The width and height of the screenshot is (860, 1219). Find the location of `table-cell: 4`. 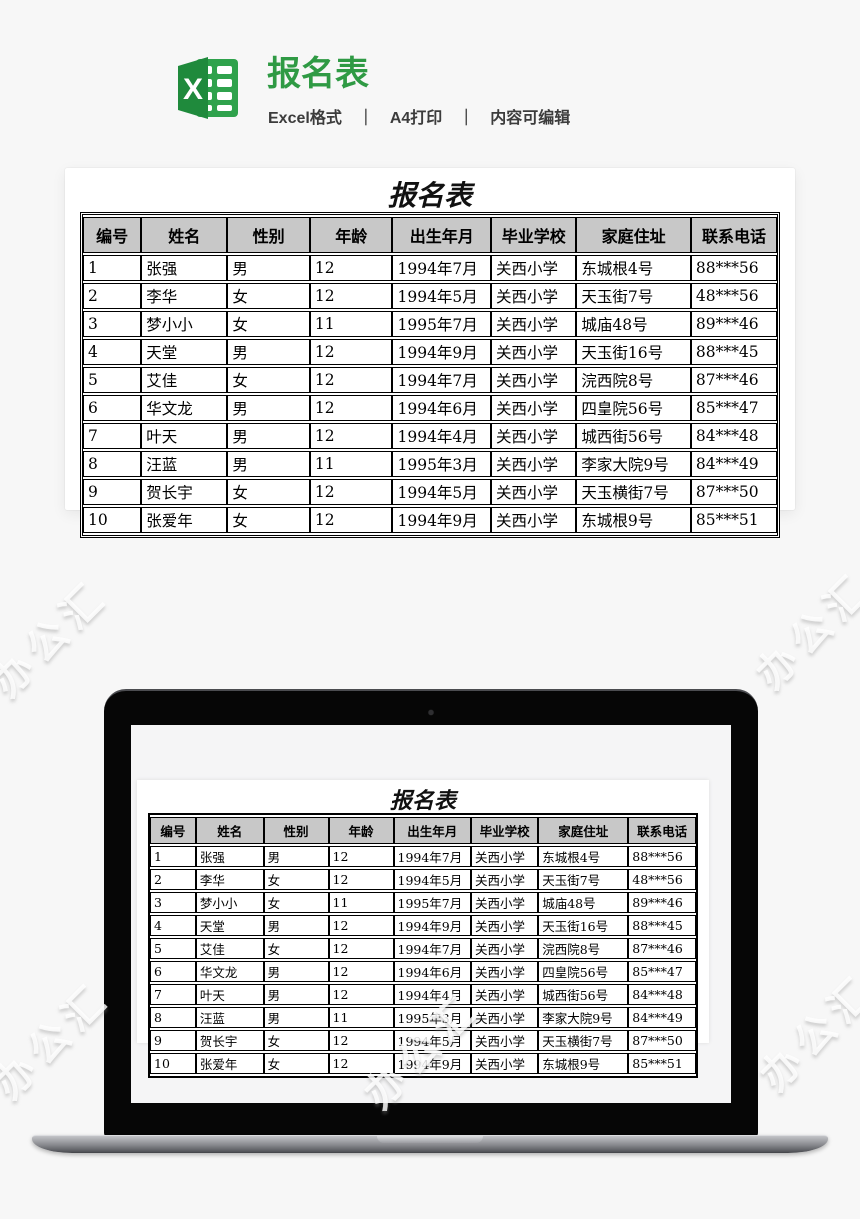

table-cell: 4 is located at coordinates (112, 352).